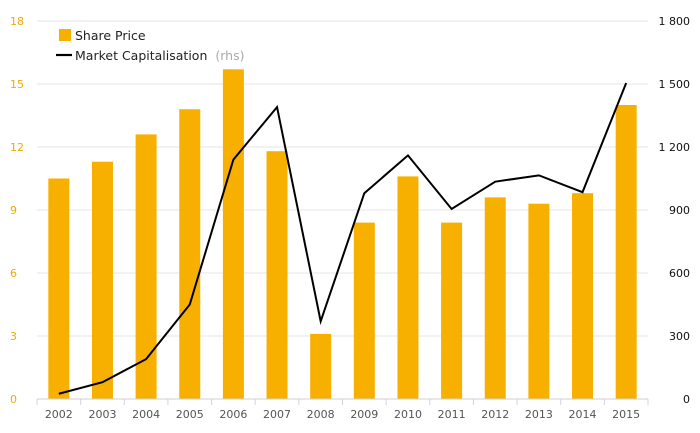  I want to click on y-right-tick-label: 1 500, so click(675, 84).